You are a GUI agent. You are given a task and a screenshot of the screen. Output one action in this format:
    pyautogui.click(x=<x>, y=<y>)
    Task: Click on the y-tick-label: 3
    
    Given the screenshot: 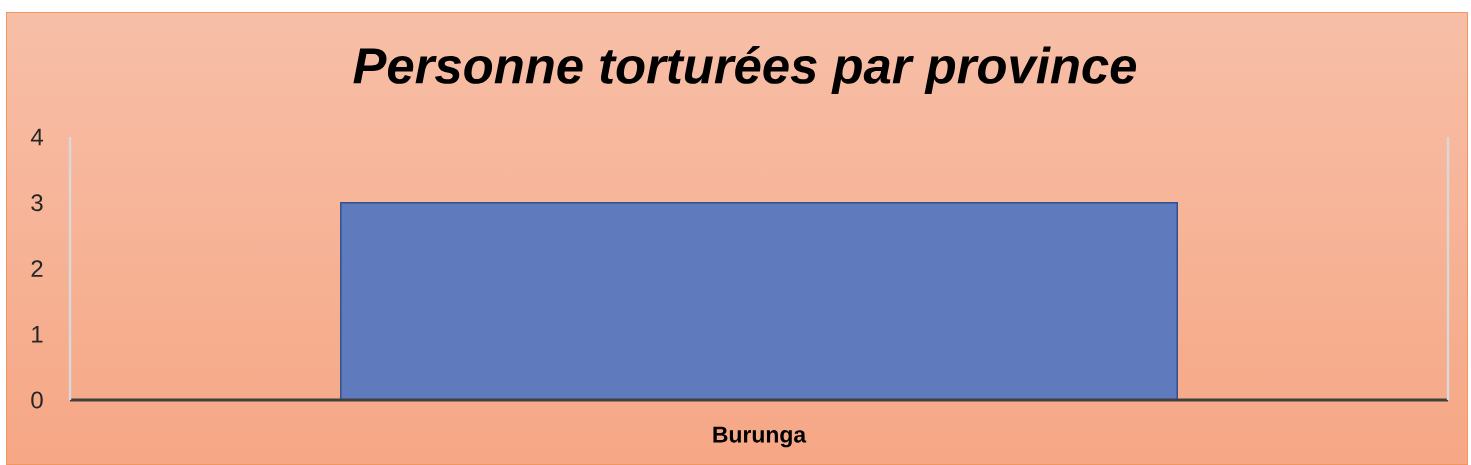 What is the action you would take?
    pyautogui.click(x=37, y=203)
    